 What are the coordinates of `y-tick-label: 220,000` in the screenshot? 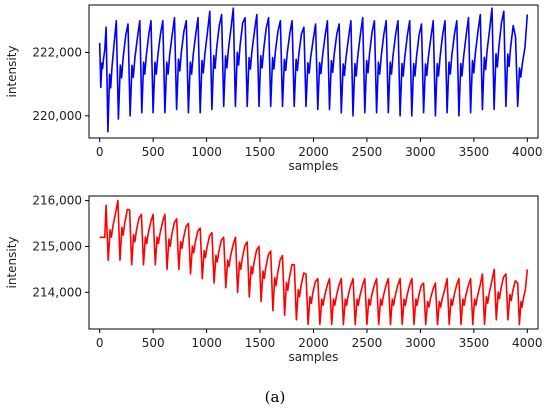 It's located at (57, 116).